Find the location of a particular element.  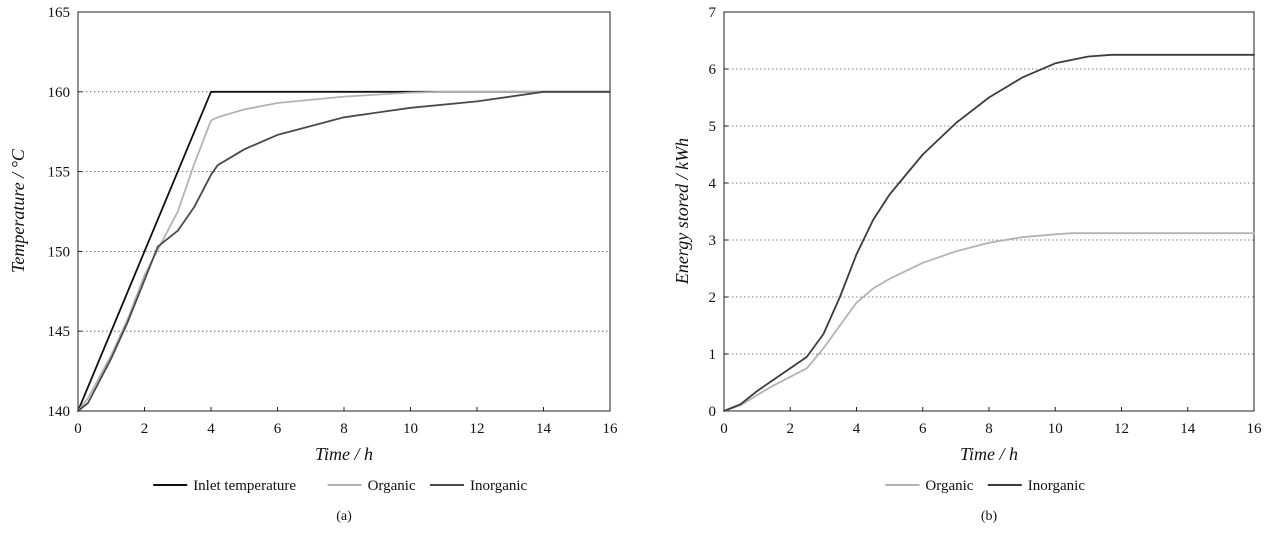

x-ticks-a: 0 2 4 6 8 10 12 14 16 is located at coordinates (346, 422).